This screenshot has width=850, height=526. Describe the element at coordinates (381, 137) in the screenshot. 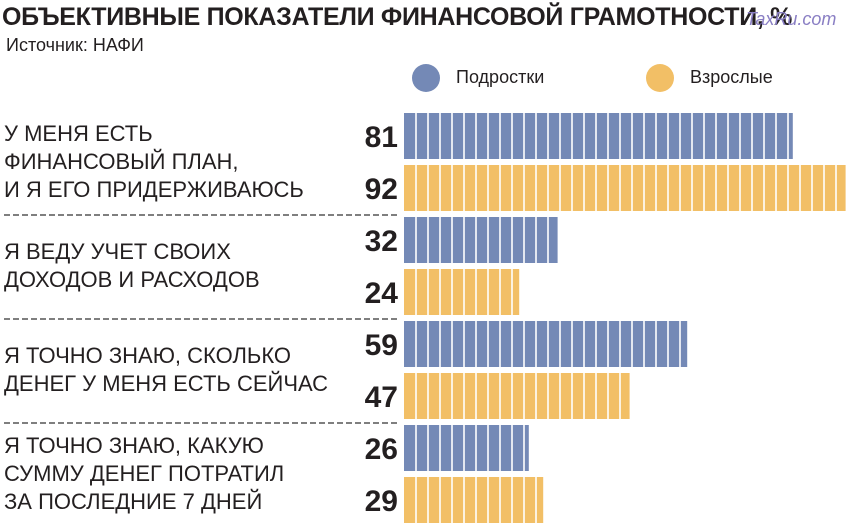

I see `value-label-teens: 81` at that location.